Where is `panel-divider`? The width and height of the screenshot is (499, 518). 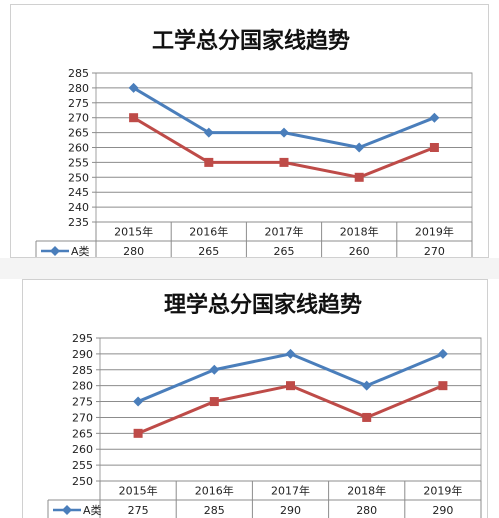 panel-divider is located at coordinates (249, 268).